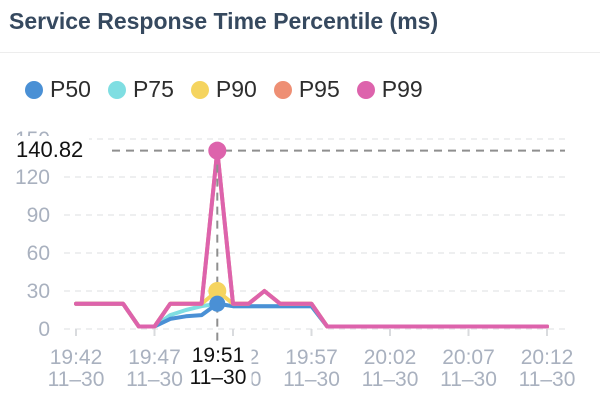 This screenshot has width=600, height=408. Describe the element at coordinates (52, 150) in the screenshot. I see `annotation-value-label: 140.82` at that location.